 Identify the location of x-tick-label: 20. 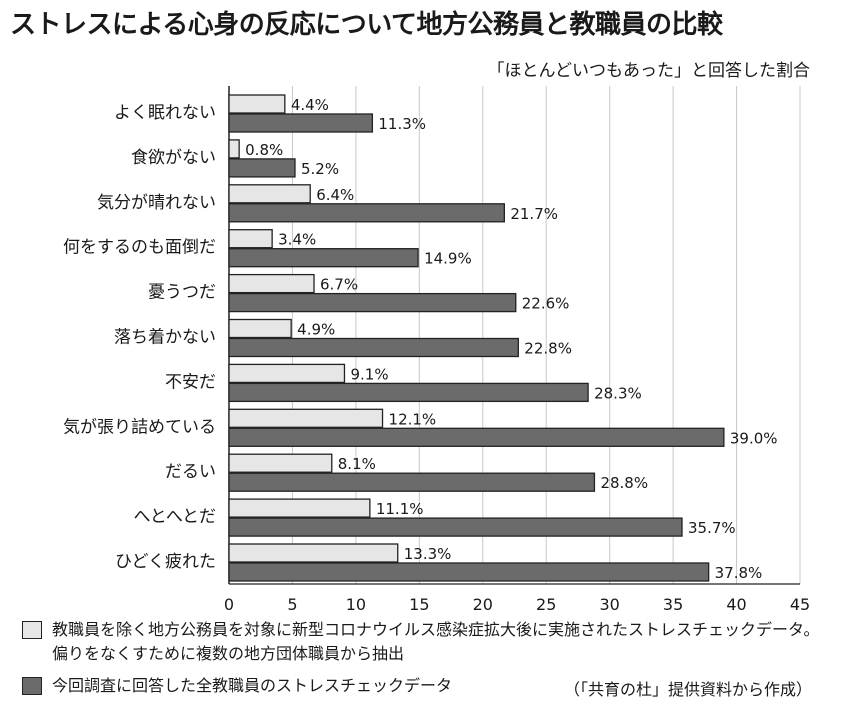
(483, 604).